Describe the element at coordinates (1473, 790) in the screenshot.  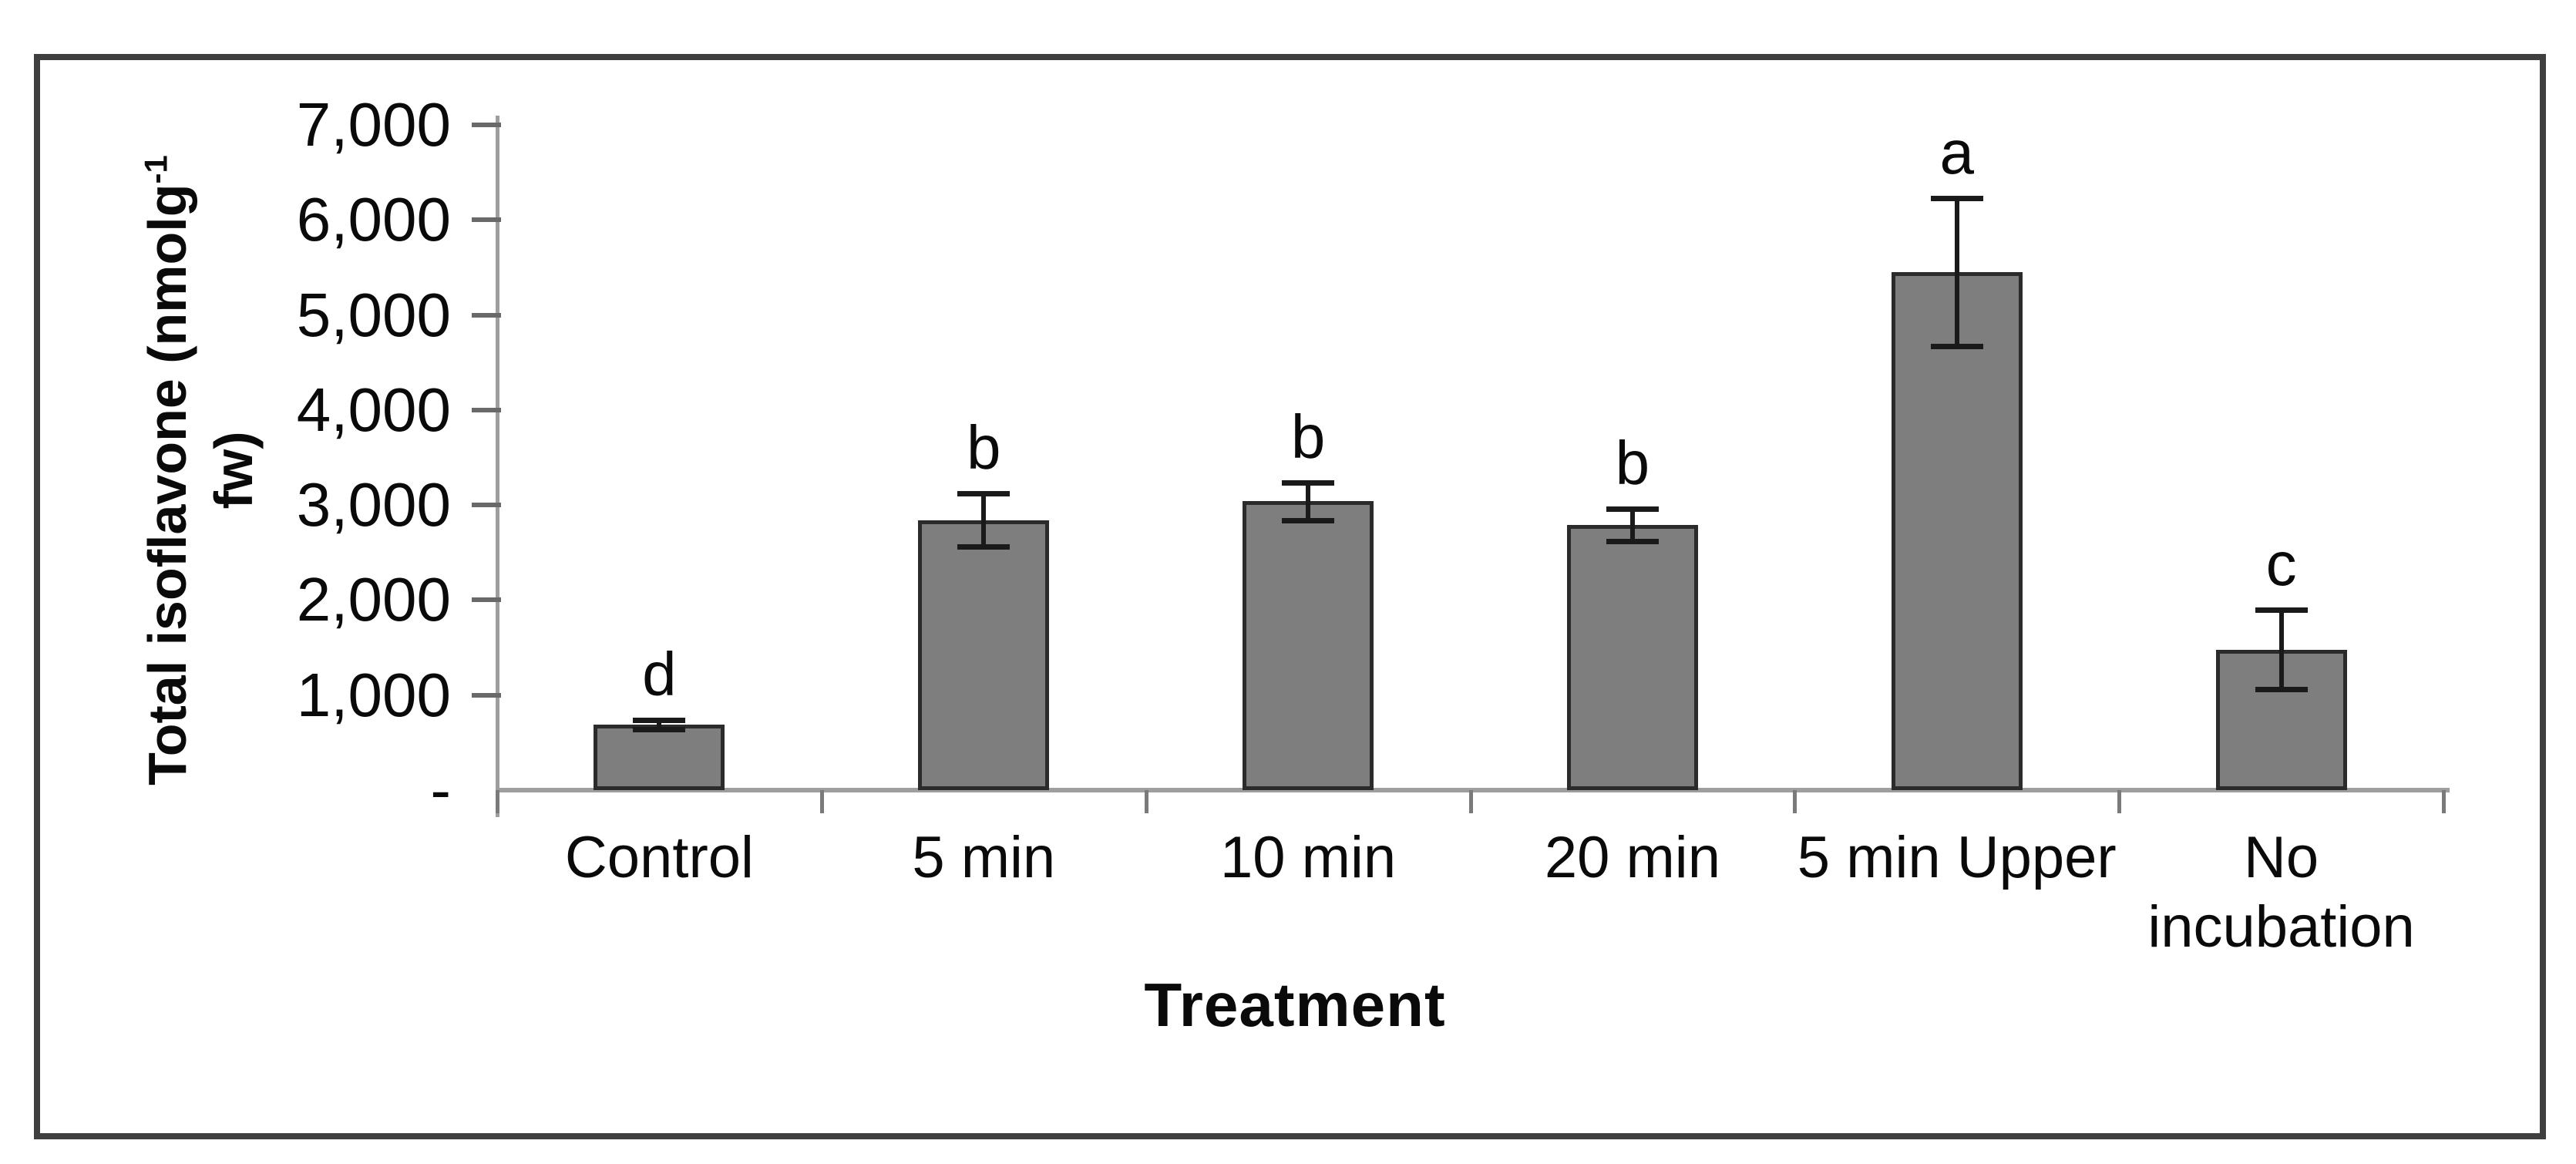
I see `x-axis-line` at that location.